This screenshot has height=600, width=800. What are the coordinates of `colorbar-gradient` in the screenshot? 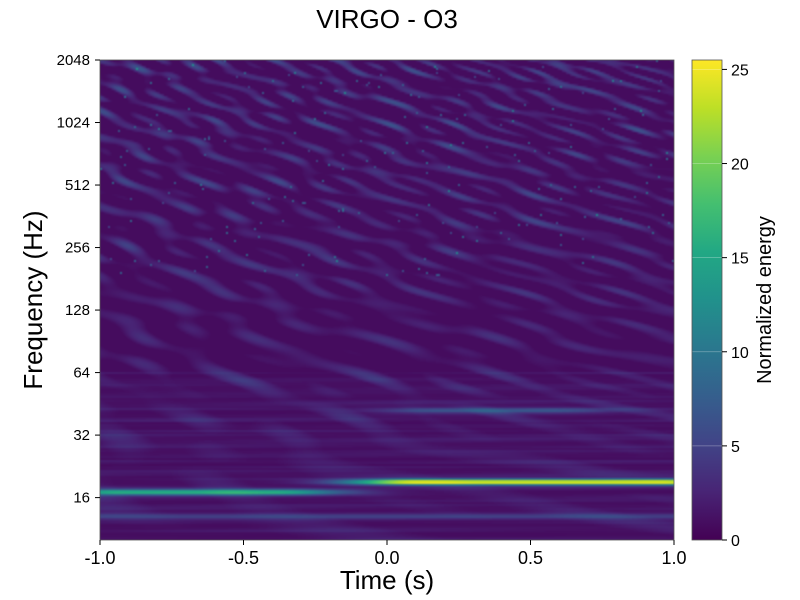 It's located at (707, 300).